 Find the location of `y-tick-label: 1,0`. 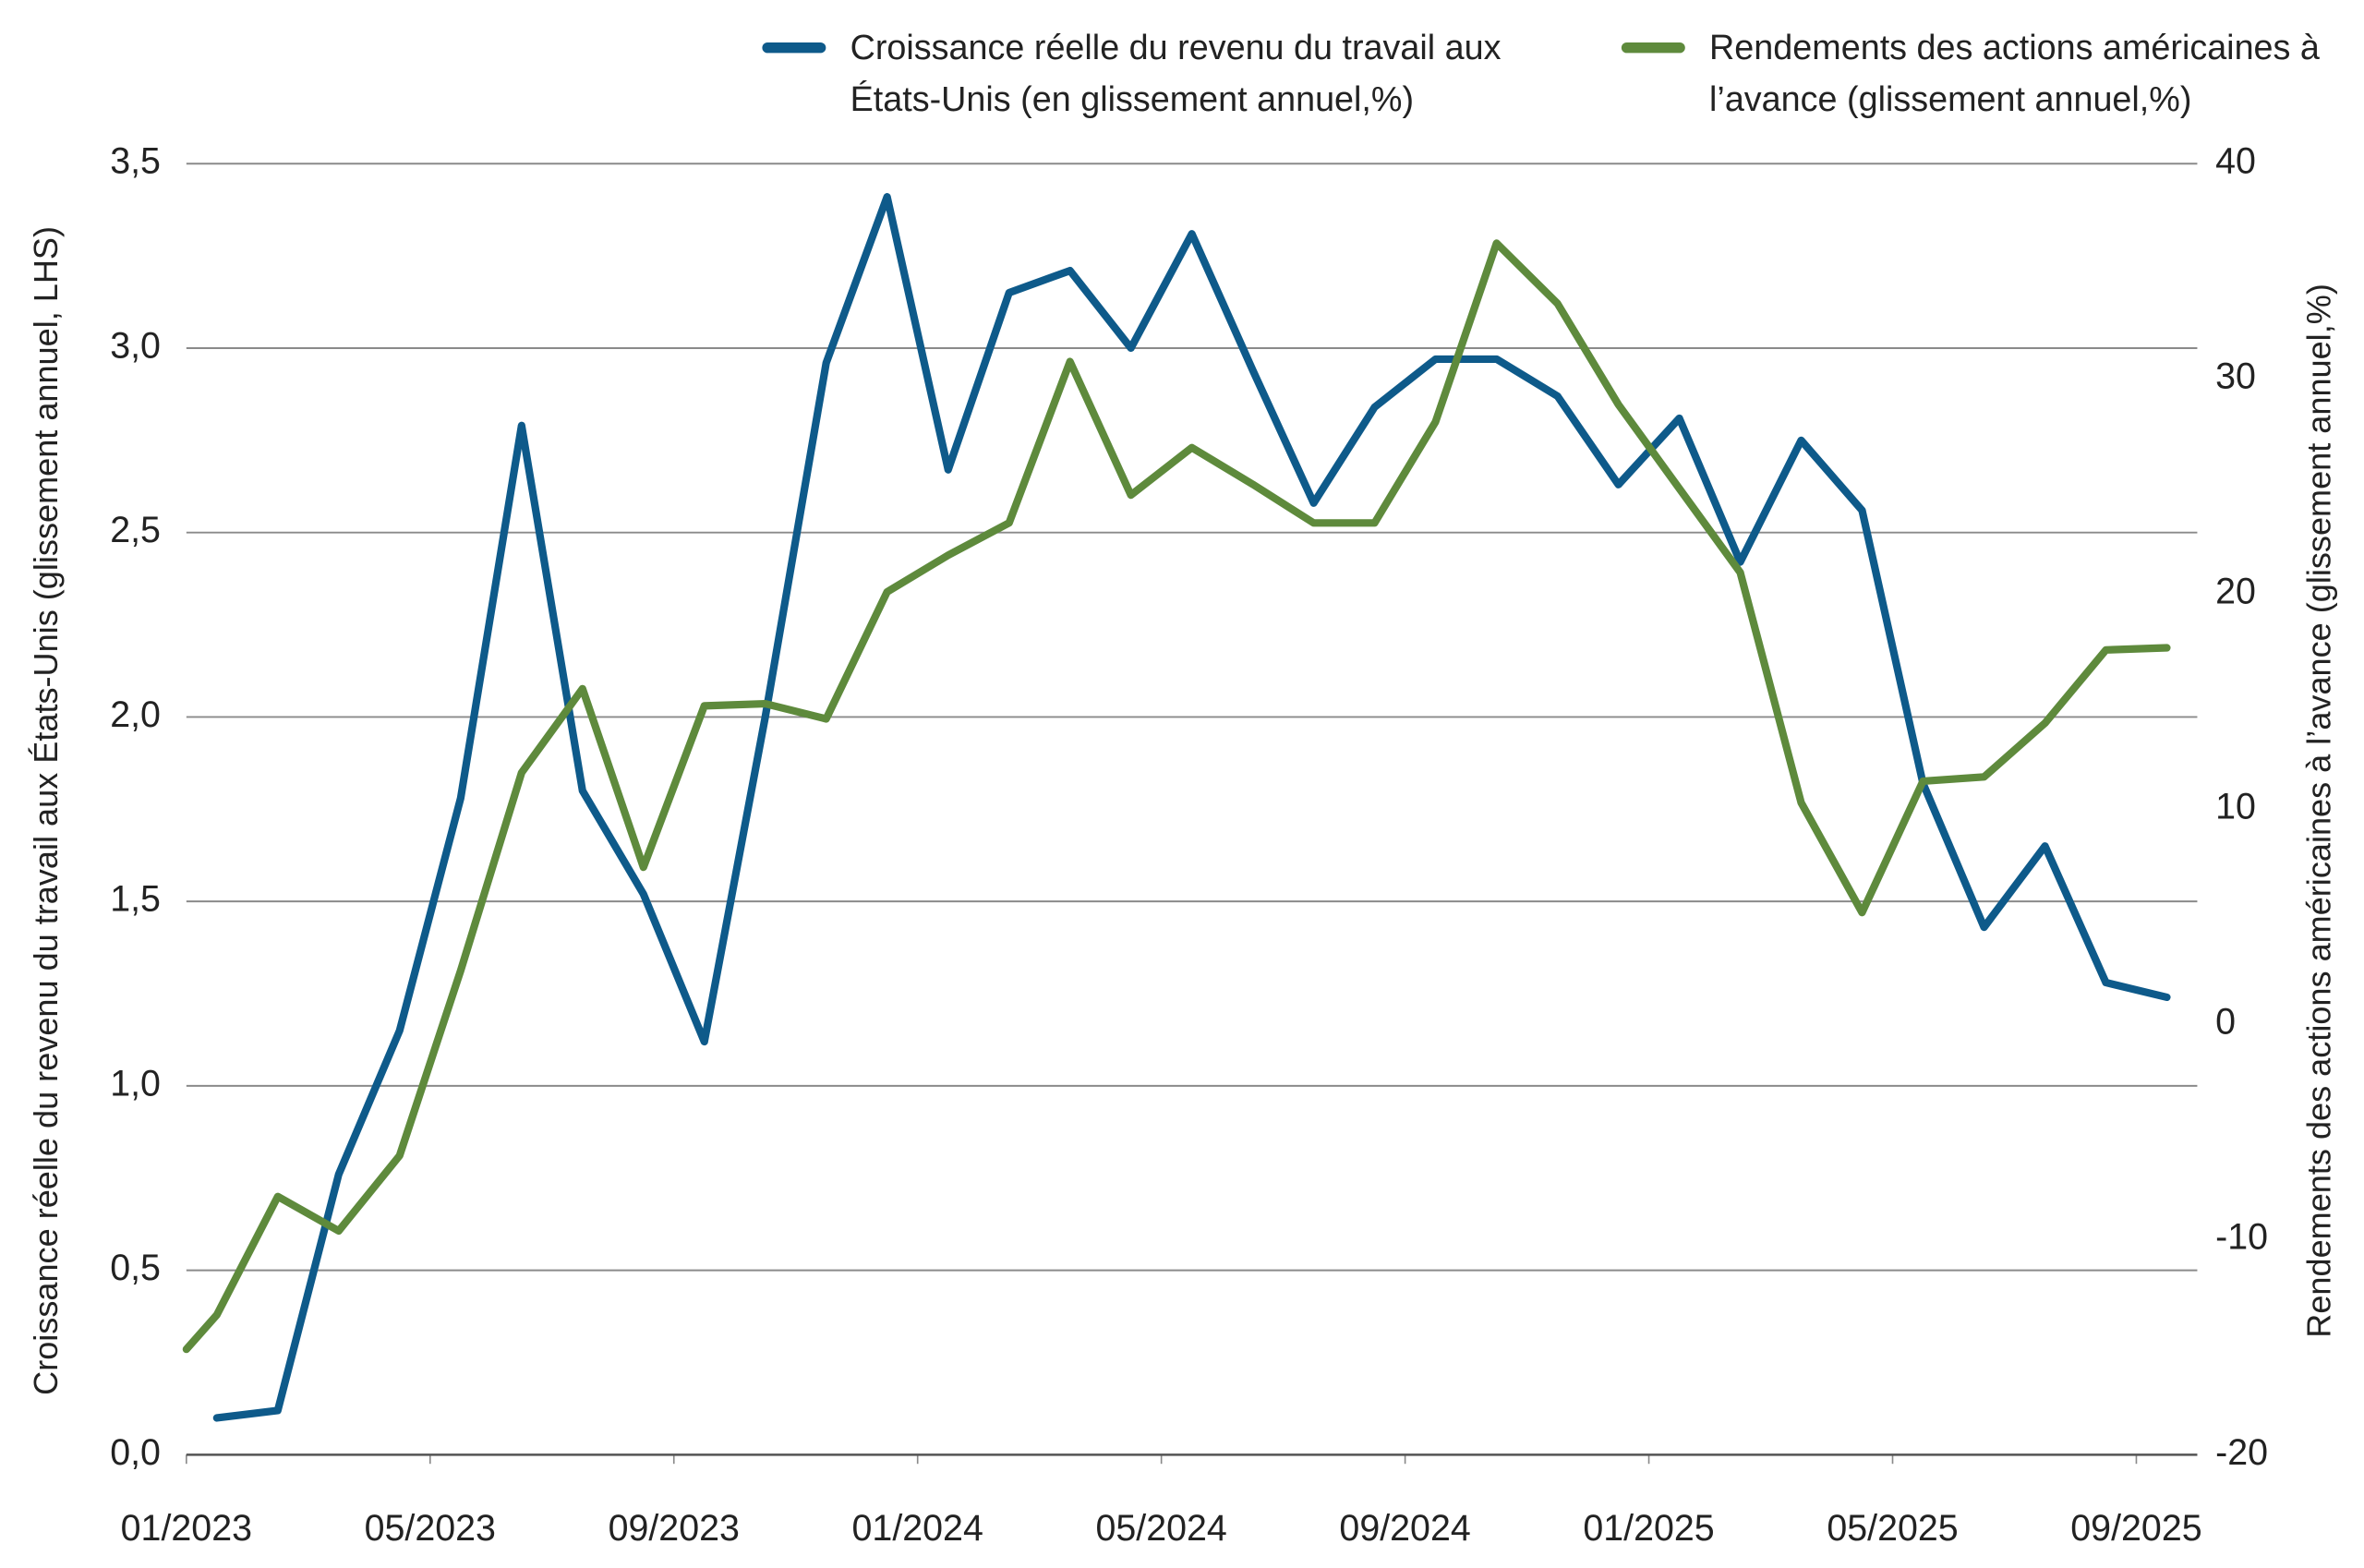

y-tick-label: 1,0 is located at coordinates (135, 1083).